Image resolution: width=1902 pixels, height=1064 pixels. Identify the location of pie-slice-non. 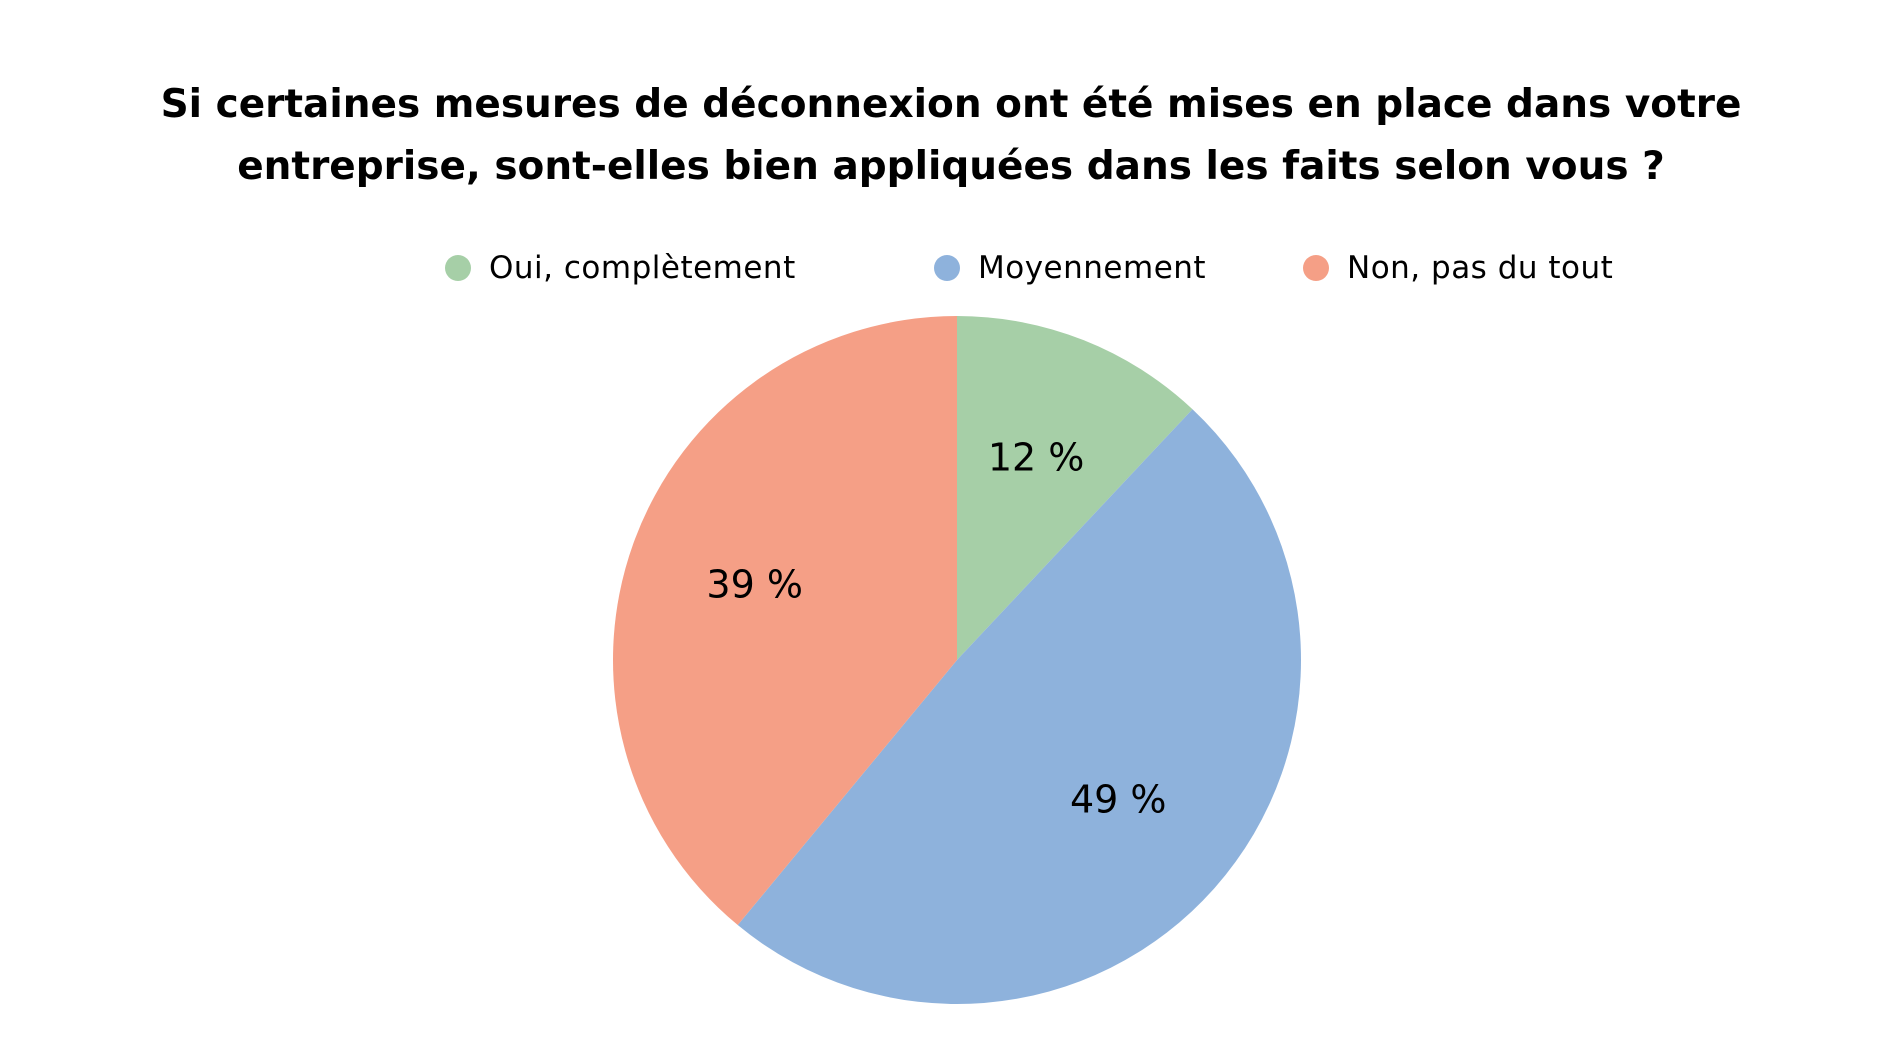
(784, 621).